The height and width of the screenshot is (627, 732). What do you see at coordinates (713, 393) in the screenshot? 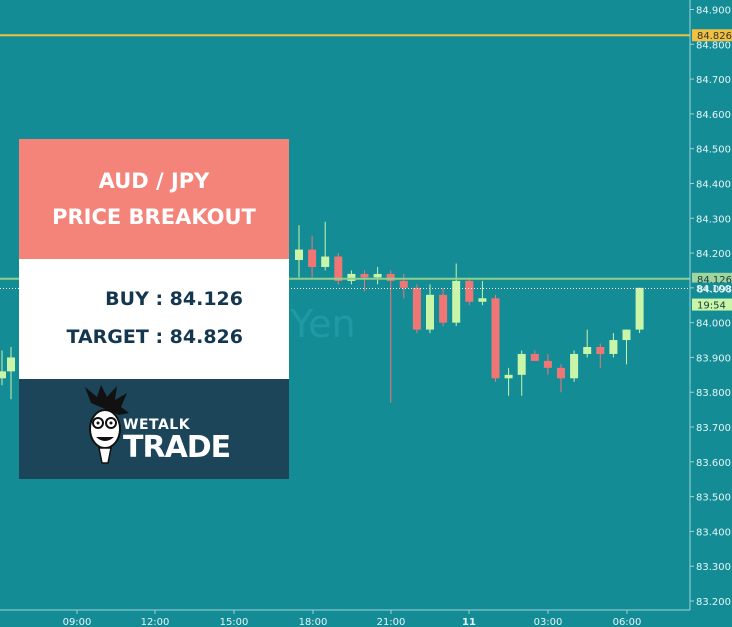
I see `y-tick-label: 83.800` at bounding box center [713, 393].